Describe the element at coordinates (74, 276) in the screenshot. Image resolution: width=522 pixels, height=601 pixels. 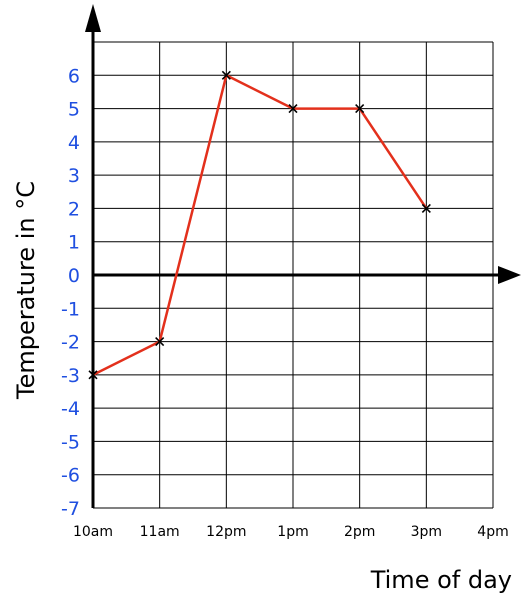
I see `y-tick-label: 0` at that location.